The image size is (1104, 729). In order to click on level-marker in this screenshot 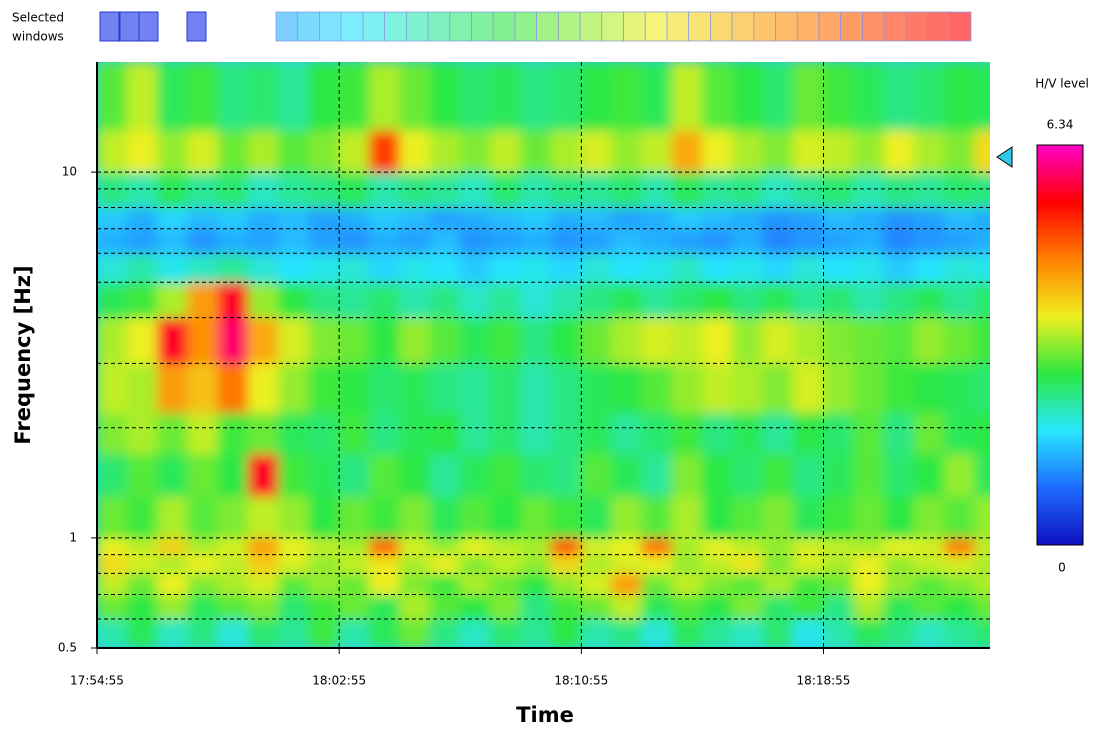, I will do `click(1004, 157)`.